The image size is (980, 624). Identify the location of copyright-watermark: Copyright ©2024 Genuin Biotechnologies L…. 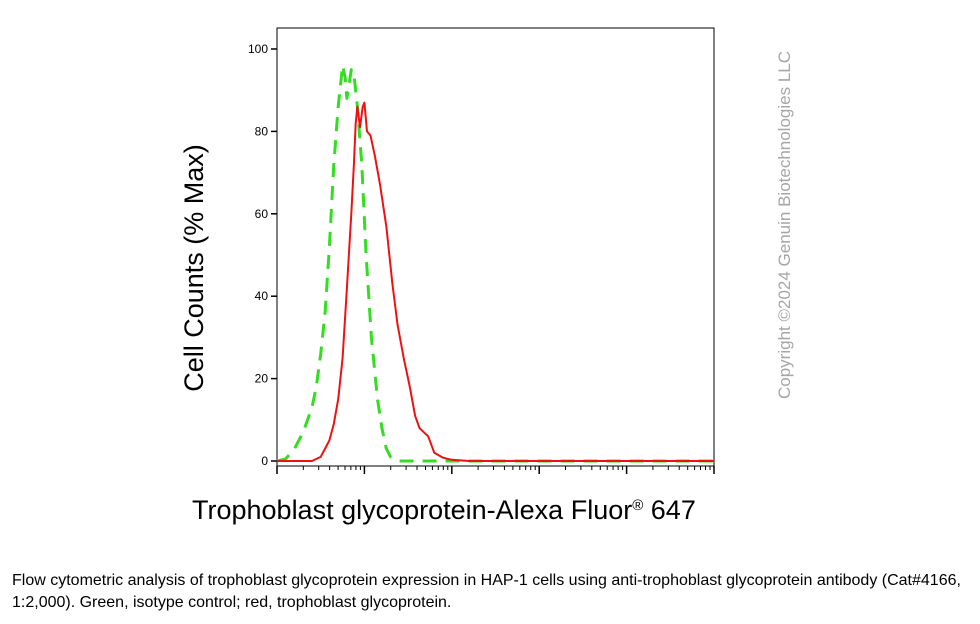
(784, 225).